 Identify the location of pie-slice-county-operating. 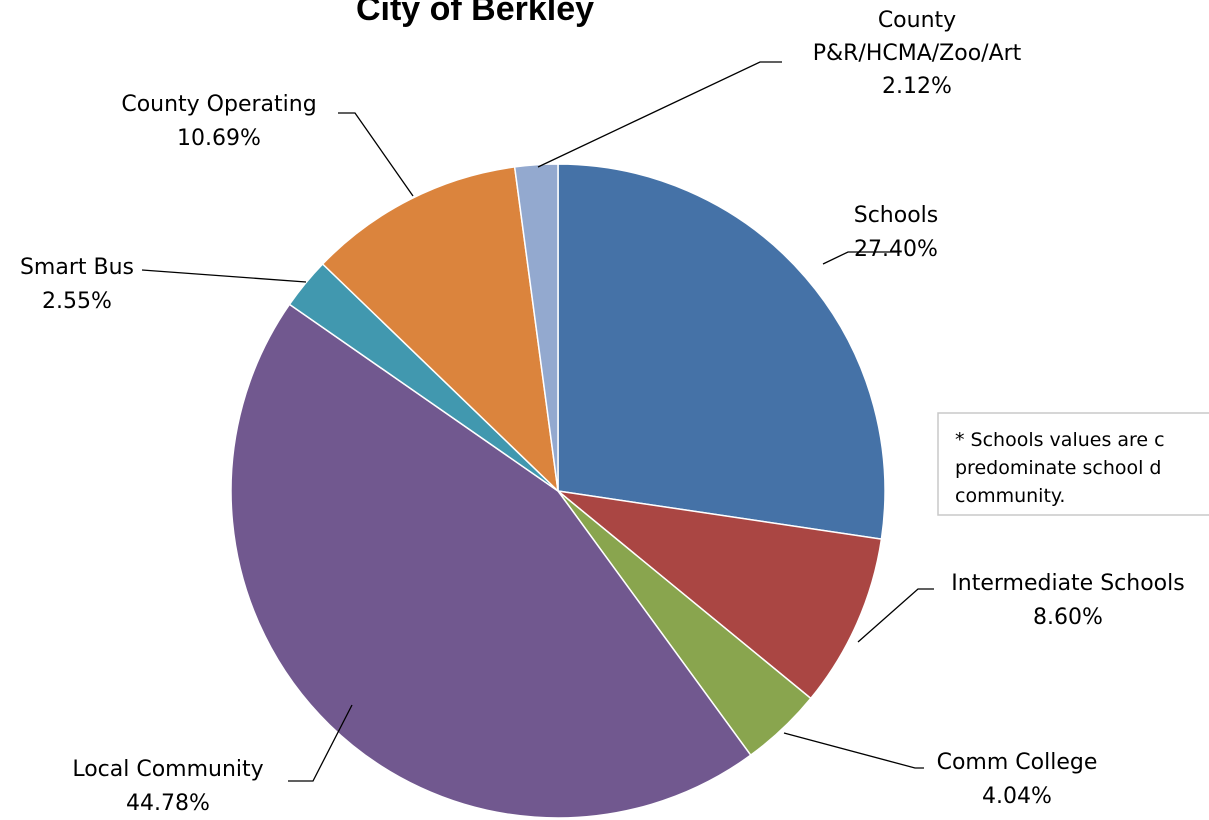
(440, 330).